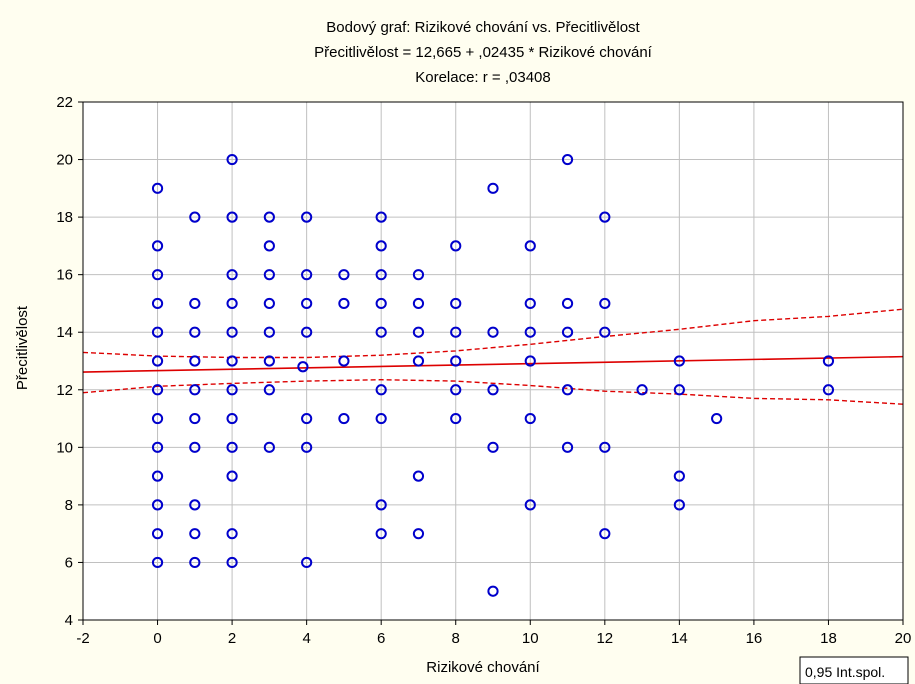 This screenshot has width=915, height=684. I want to click on x-tick-label: 0, so click(157, 638).